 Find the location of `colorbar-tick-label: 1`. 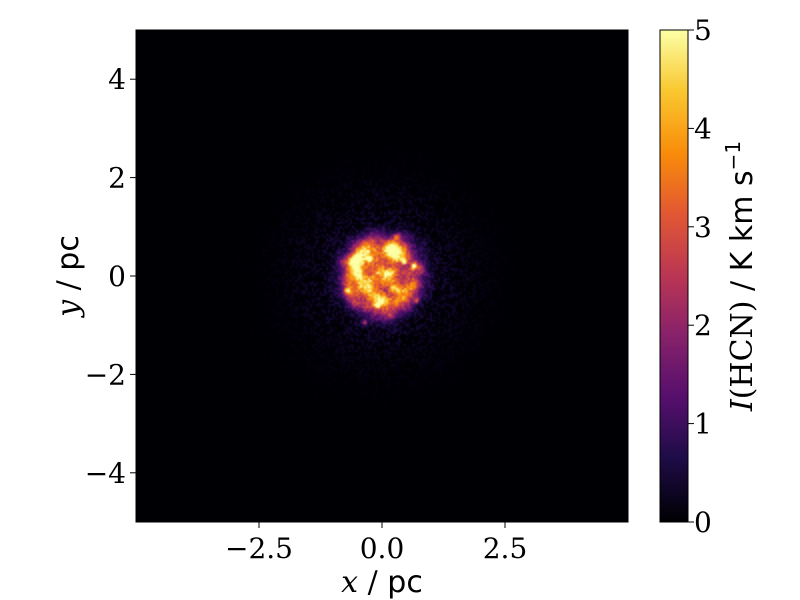

colorbar-tick-label: 1 is located at coordinates (703, 424).